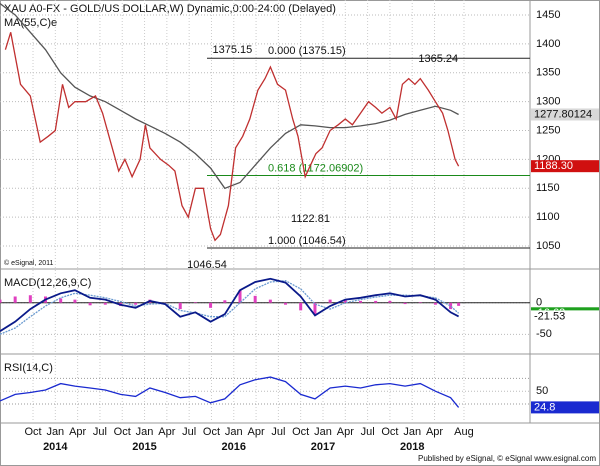 This screenshot has width=600, height=466. I want to click on fib-label: 0.618 (1172.06902), so click(315, 168).